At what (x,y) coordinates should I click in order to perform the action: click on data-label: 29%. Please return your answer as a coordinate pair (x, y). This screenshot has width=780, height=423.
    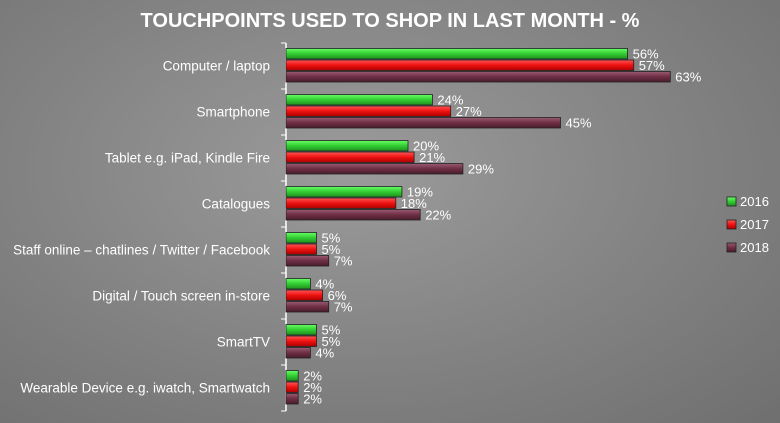
    Looking at the image, I should click on (481, 169).